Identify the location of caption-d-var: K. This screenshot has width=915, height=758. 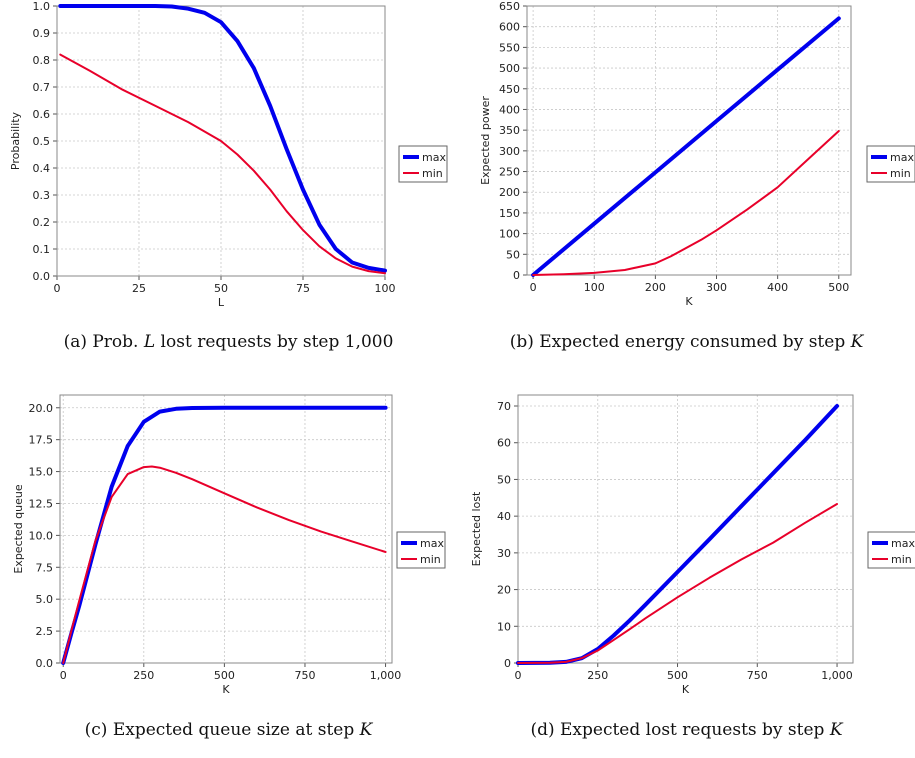
(836, 730).